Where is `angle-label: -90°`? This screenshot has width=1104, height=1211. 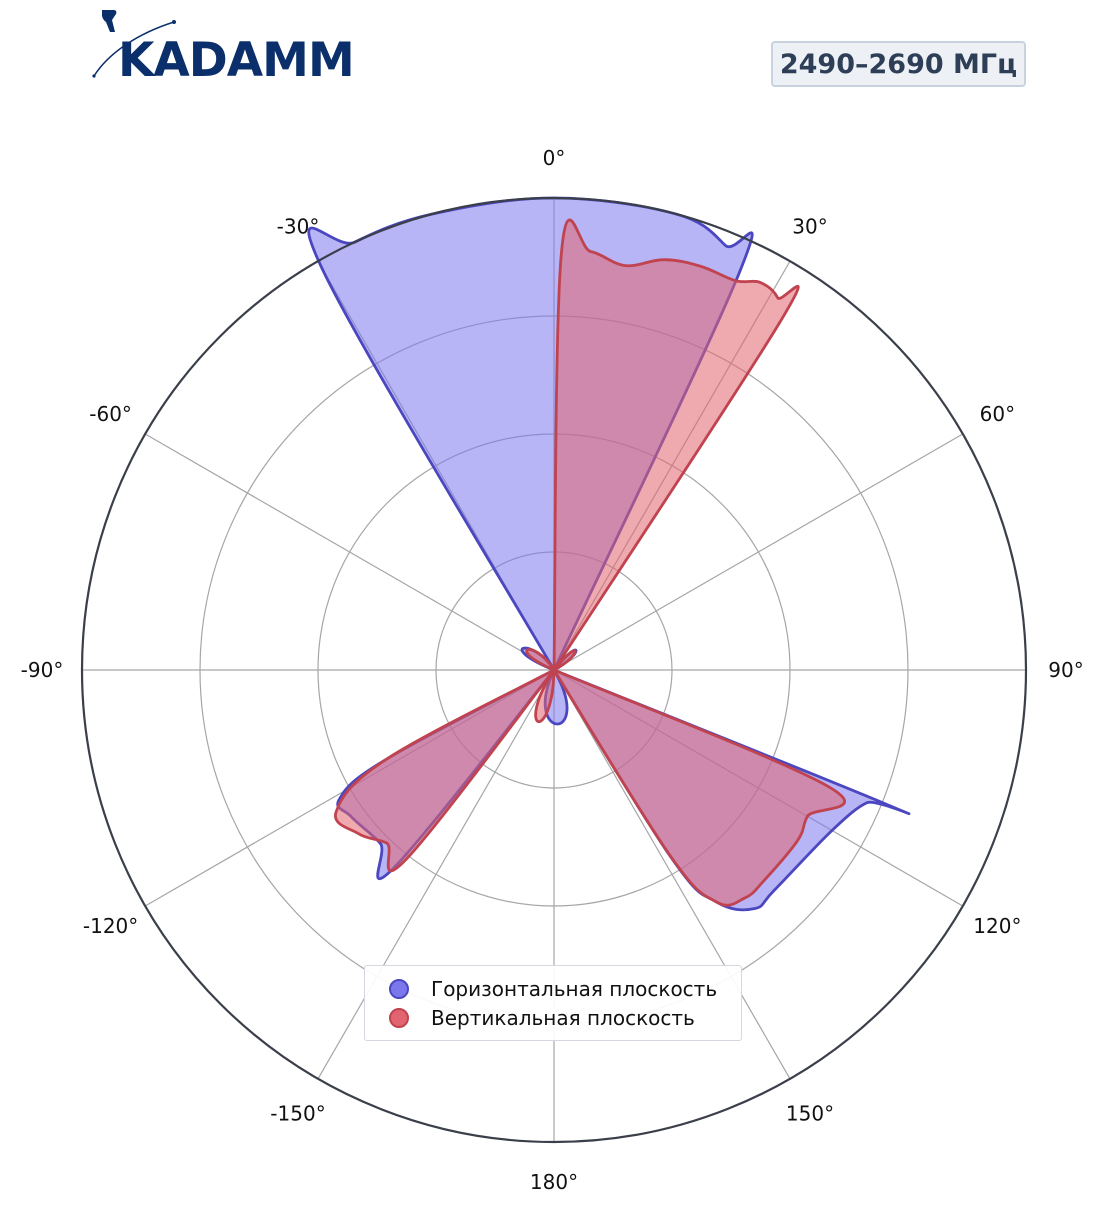
angle-label: -90° is located at coordinates (42, 670).